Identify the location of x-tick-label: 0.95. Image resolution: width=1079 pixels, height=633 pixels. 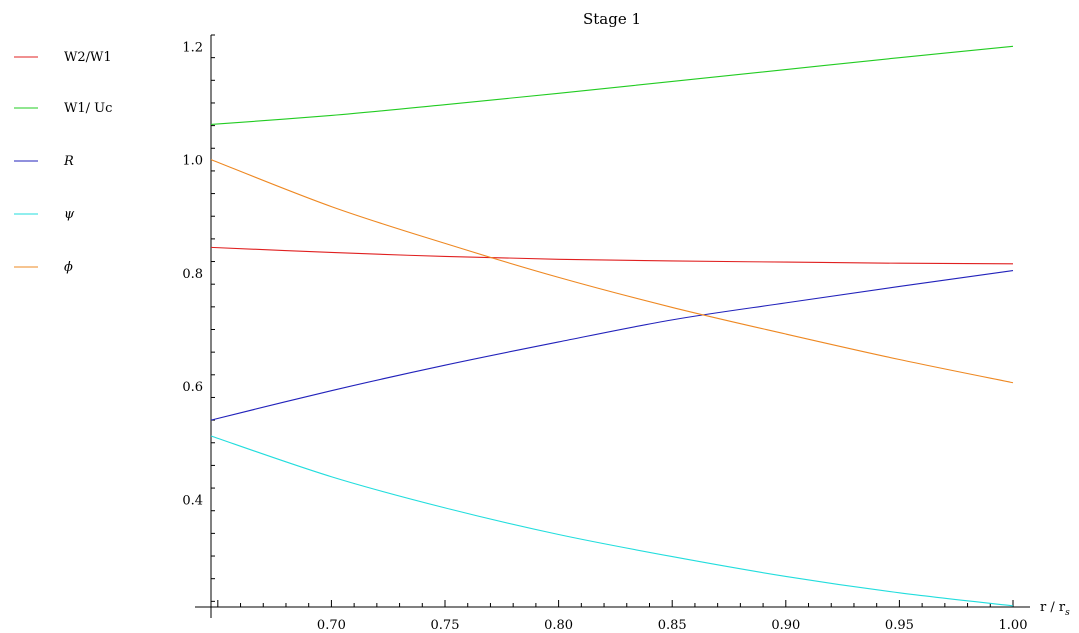
(899, 625).